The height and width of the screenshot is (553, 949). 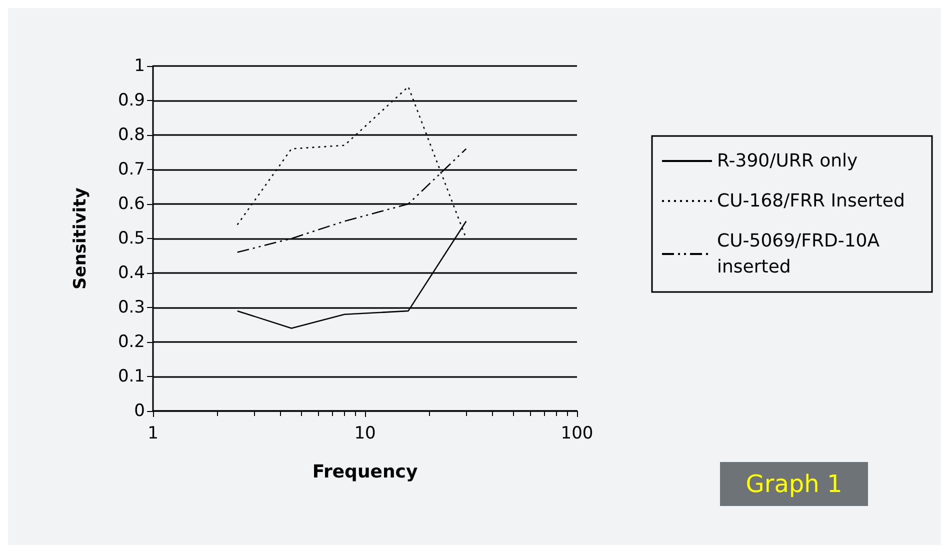 I want to click on y-tick-label: 0.2, so click(x=131, y=342).